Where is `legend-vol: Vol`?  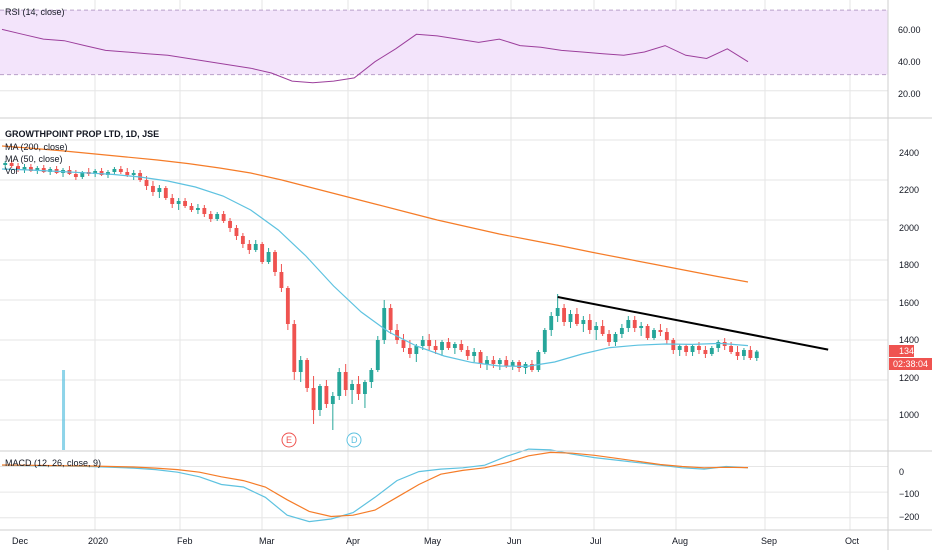
legend-vol: Vol is located at coordinates (11, 171).